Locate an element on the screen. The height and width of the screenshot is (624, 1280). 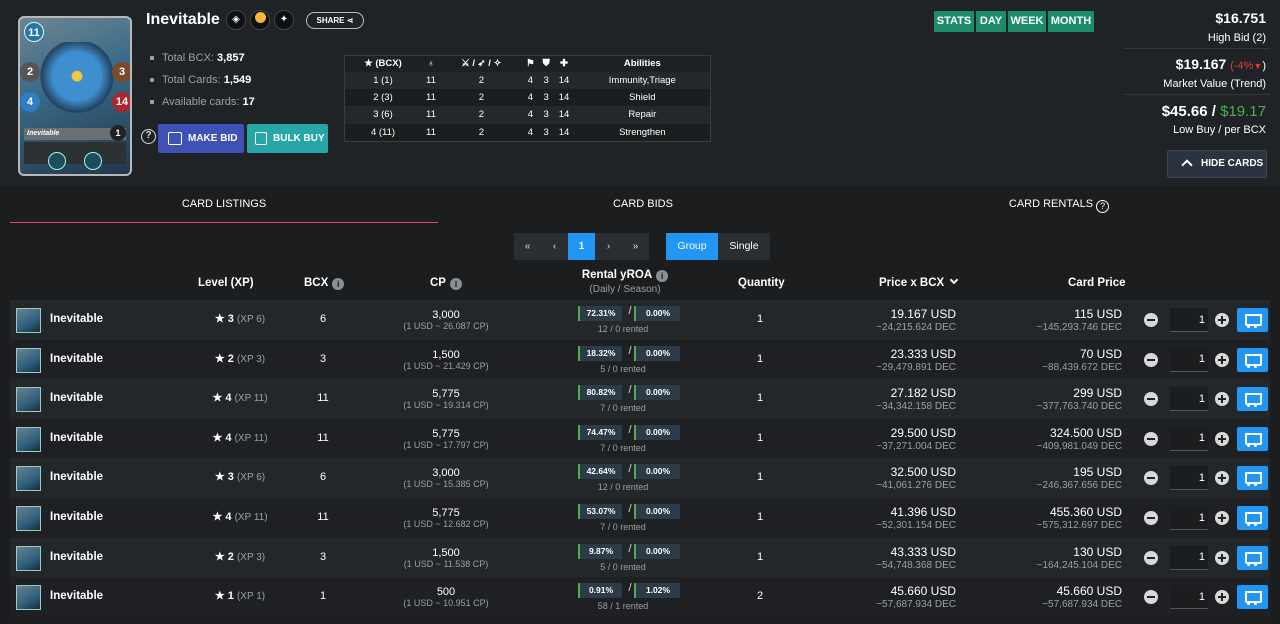
tab-day: DAY is located at coordinates (991, 21).